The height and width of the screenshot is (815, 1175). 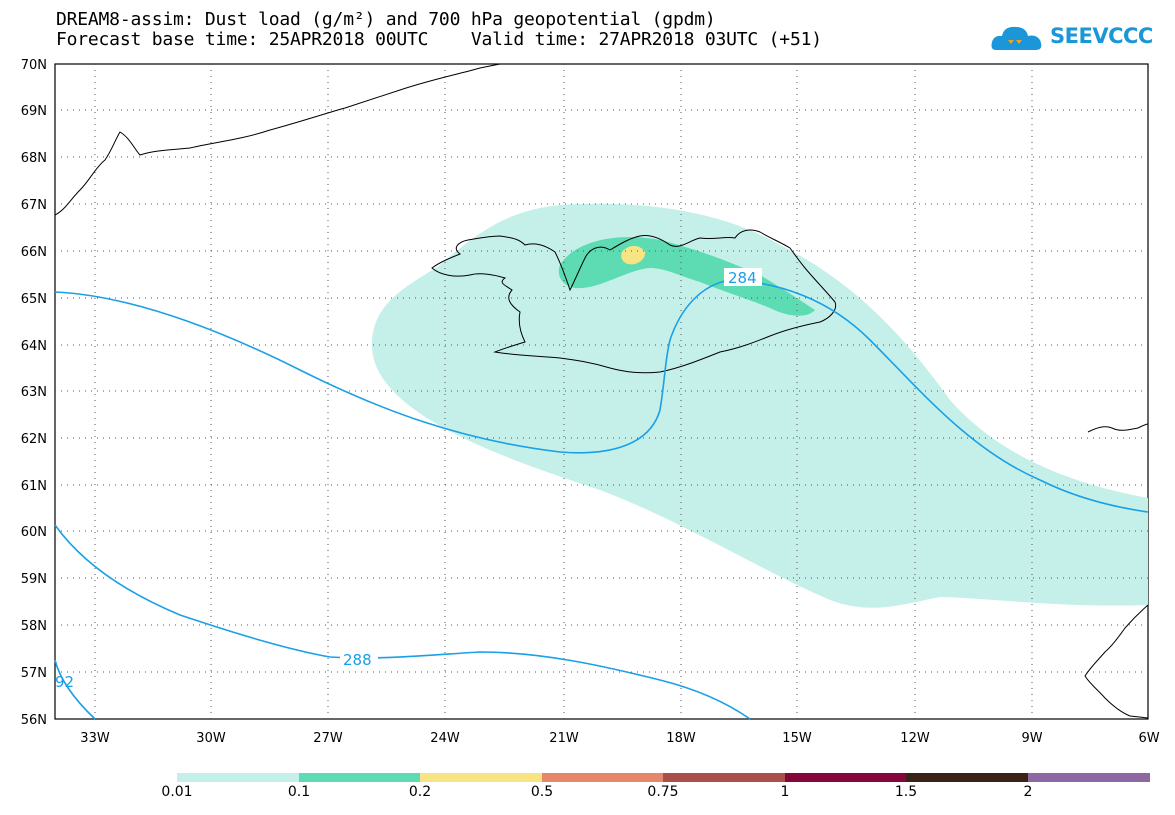 I want to click on colorbar-label: 0.75, so click(x=663, y=792).